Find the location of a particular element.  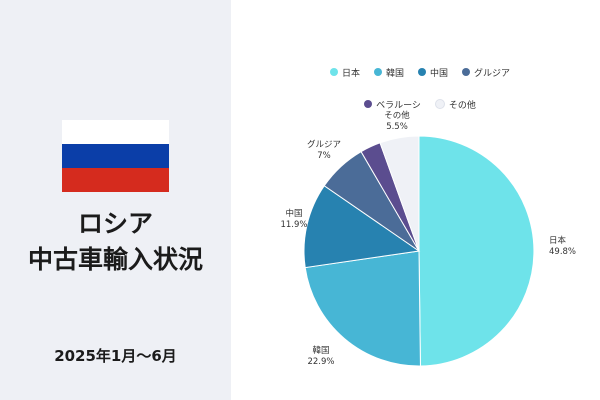

chart-legend: 日本 韓国 中国 グルジア ベラルーシ その他 is located at coordinates (420, 94).